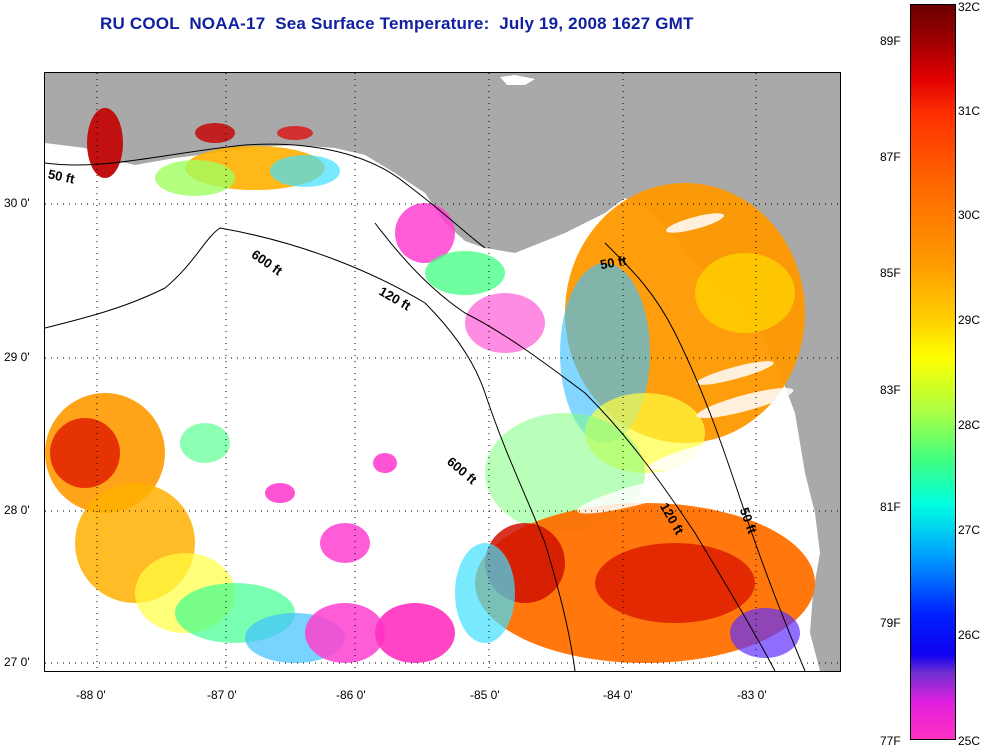 The width and height of the screenshot is (992, 754). I want to click on lon-label-87: -87 0', so click(222, 695).